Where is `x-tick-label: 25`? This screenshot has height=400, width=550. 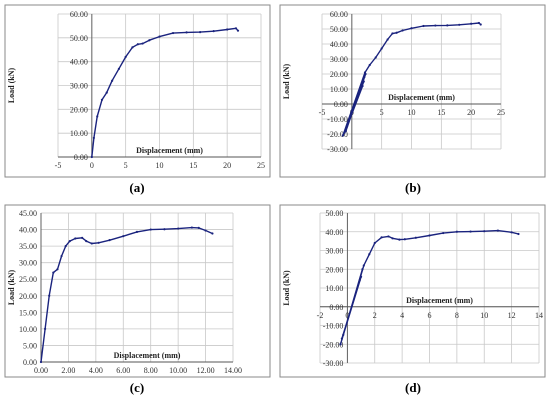
x-tick-label: 25 is located at coordinates (261, 165).